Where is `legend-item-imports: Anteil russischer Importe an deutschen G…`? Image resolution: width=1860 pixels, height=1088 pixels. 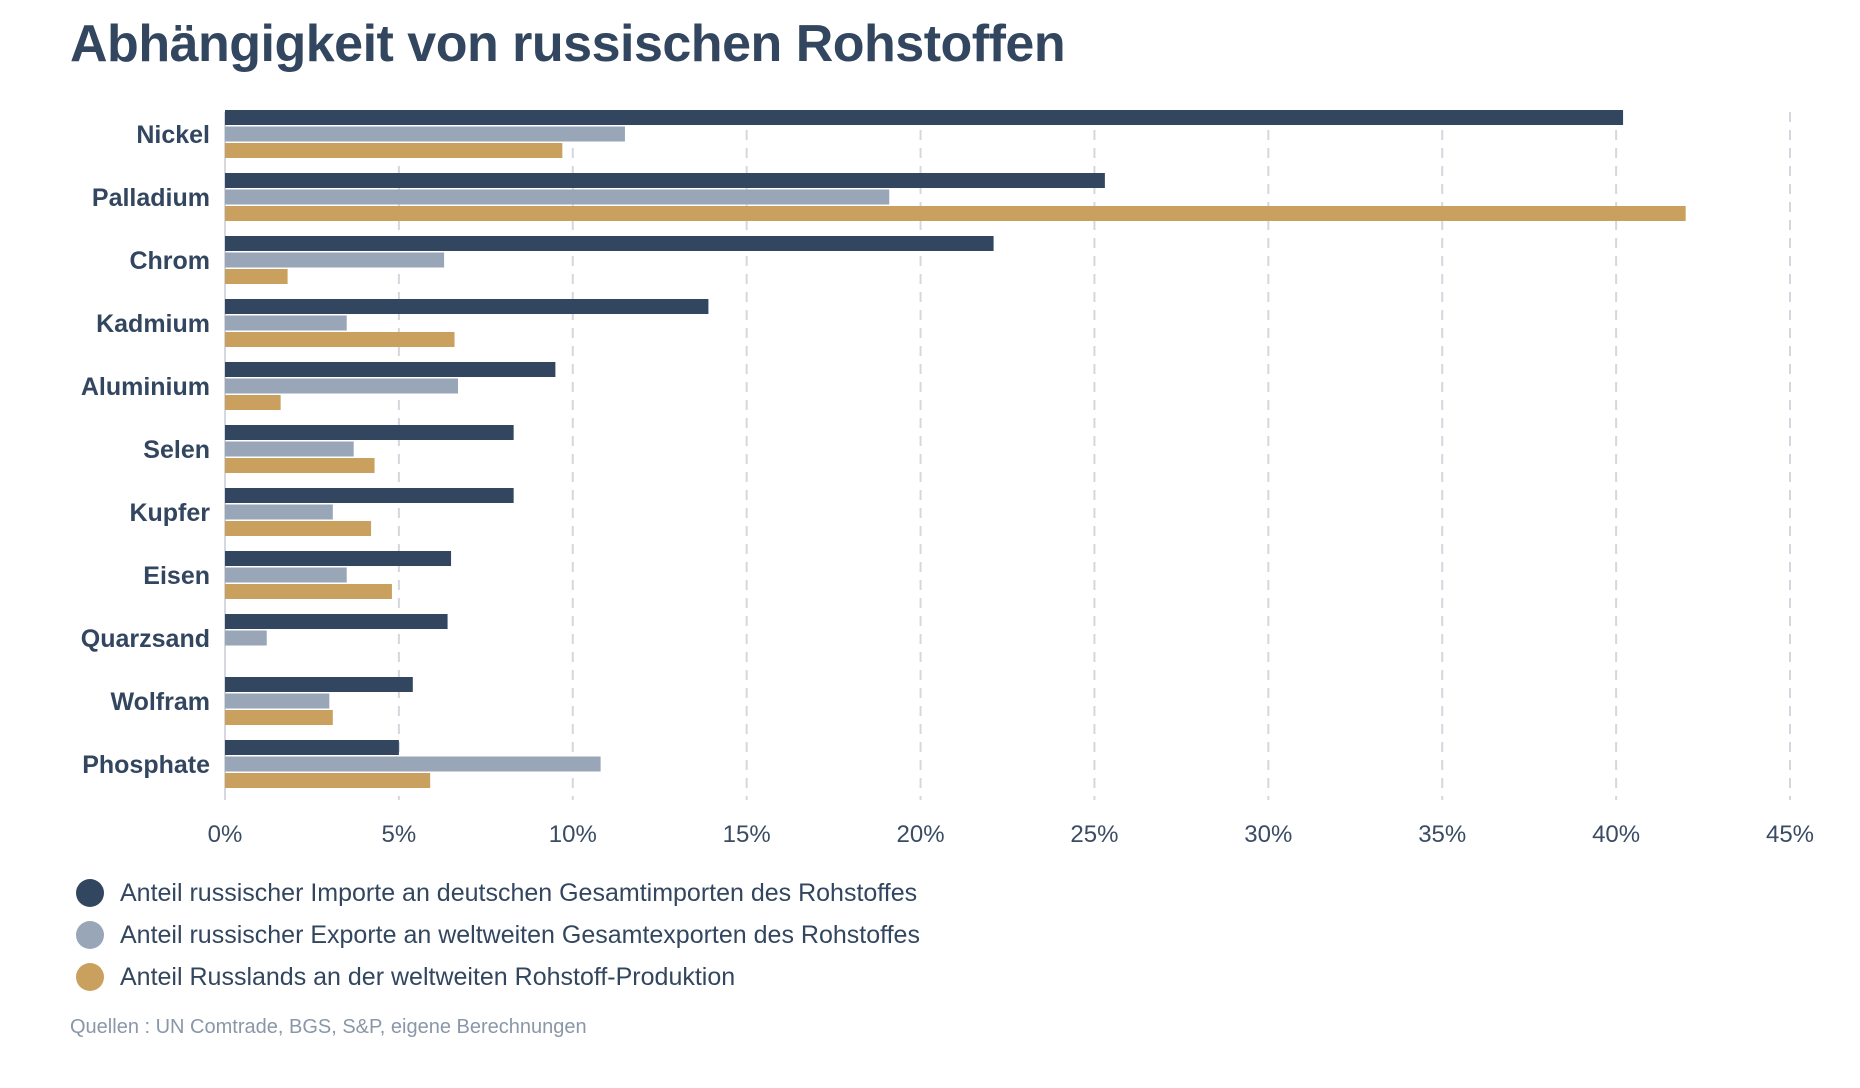 legend-item-imports: Anteil russischer Importe an deutschen G… is located at coordinates (498, 893).